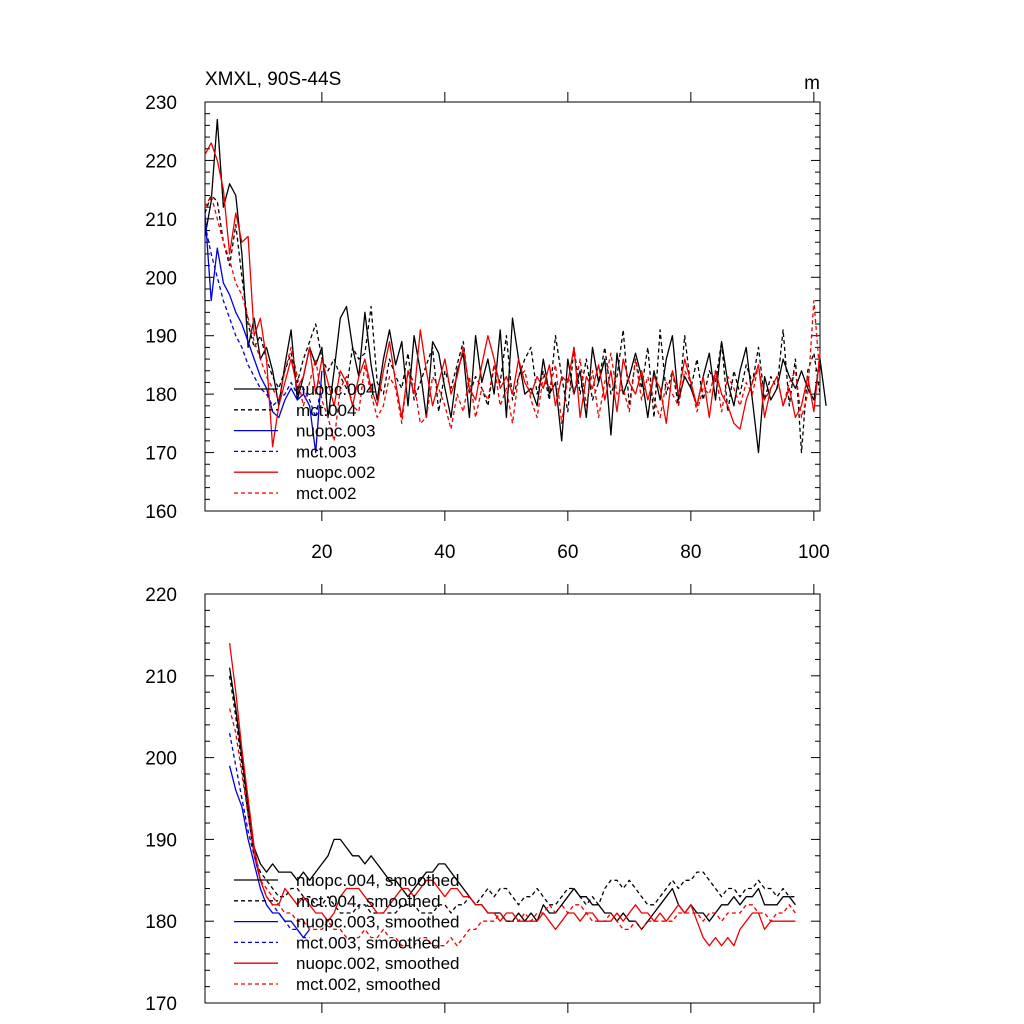 This screenshot has width=1024, height=1024. What do you see at coordinates (690, 552) in the screenshot?
I see `x-tick-label: 80` at bounding box center [690, 552].